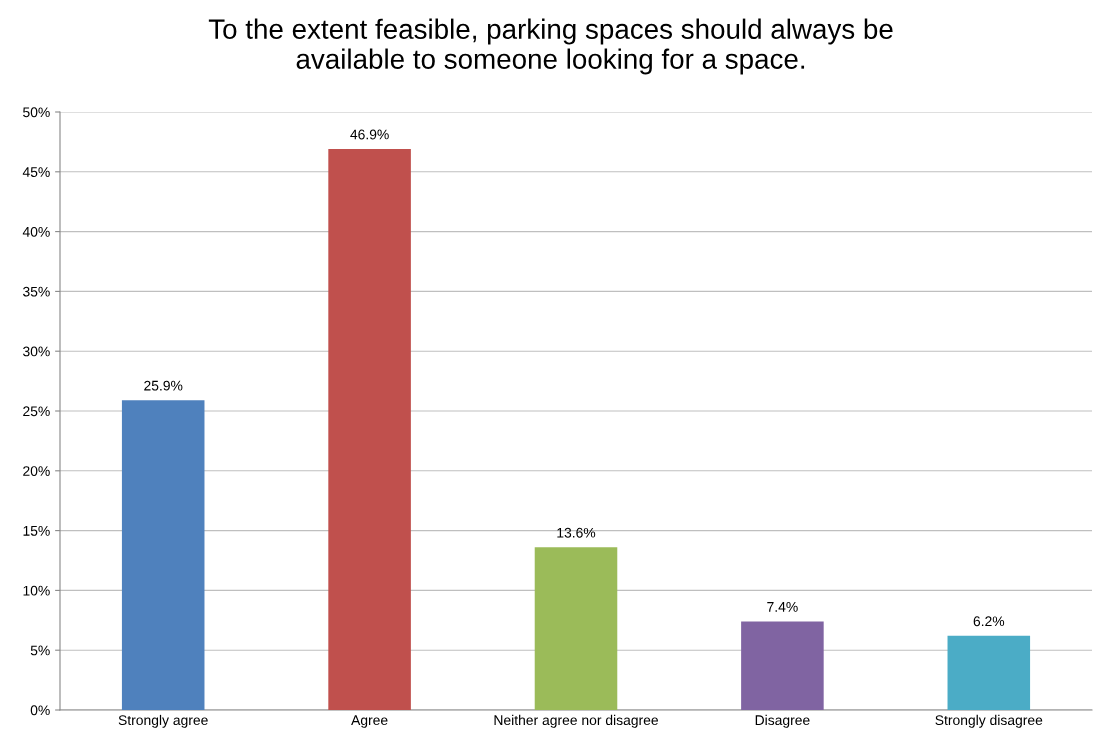 The width and height of the screenshot is (1102, 744). Describe the element at coordinates (576, 532) in the screenshot. I see `data-label: 13.6%` at that location.